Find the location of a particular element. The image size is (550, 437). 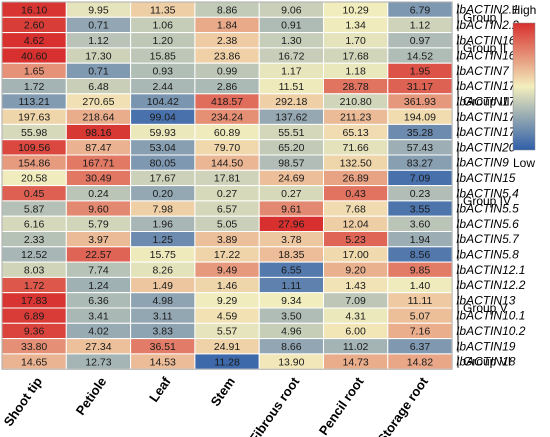

tissue-label: Fibrous root is located at coordinates (274, 405).